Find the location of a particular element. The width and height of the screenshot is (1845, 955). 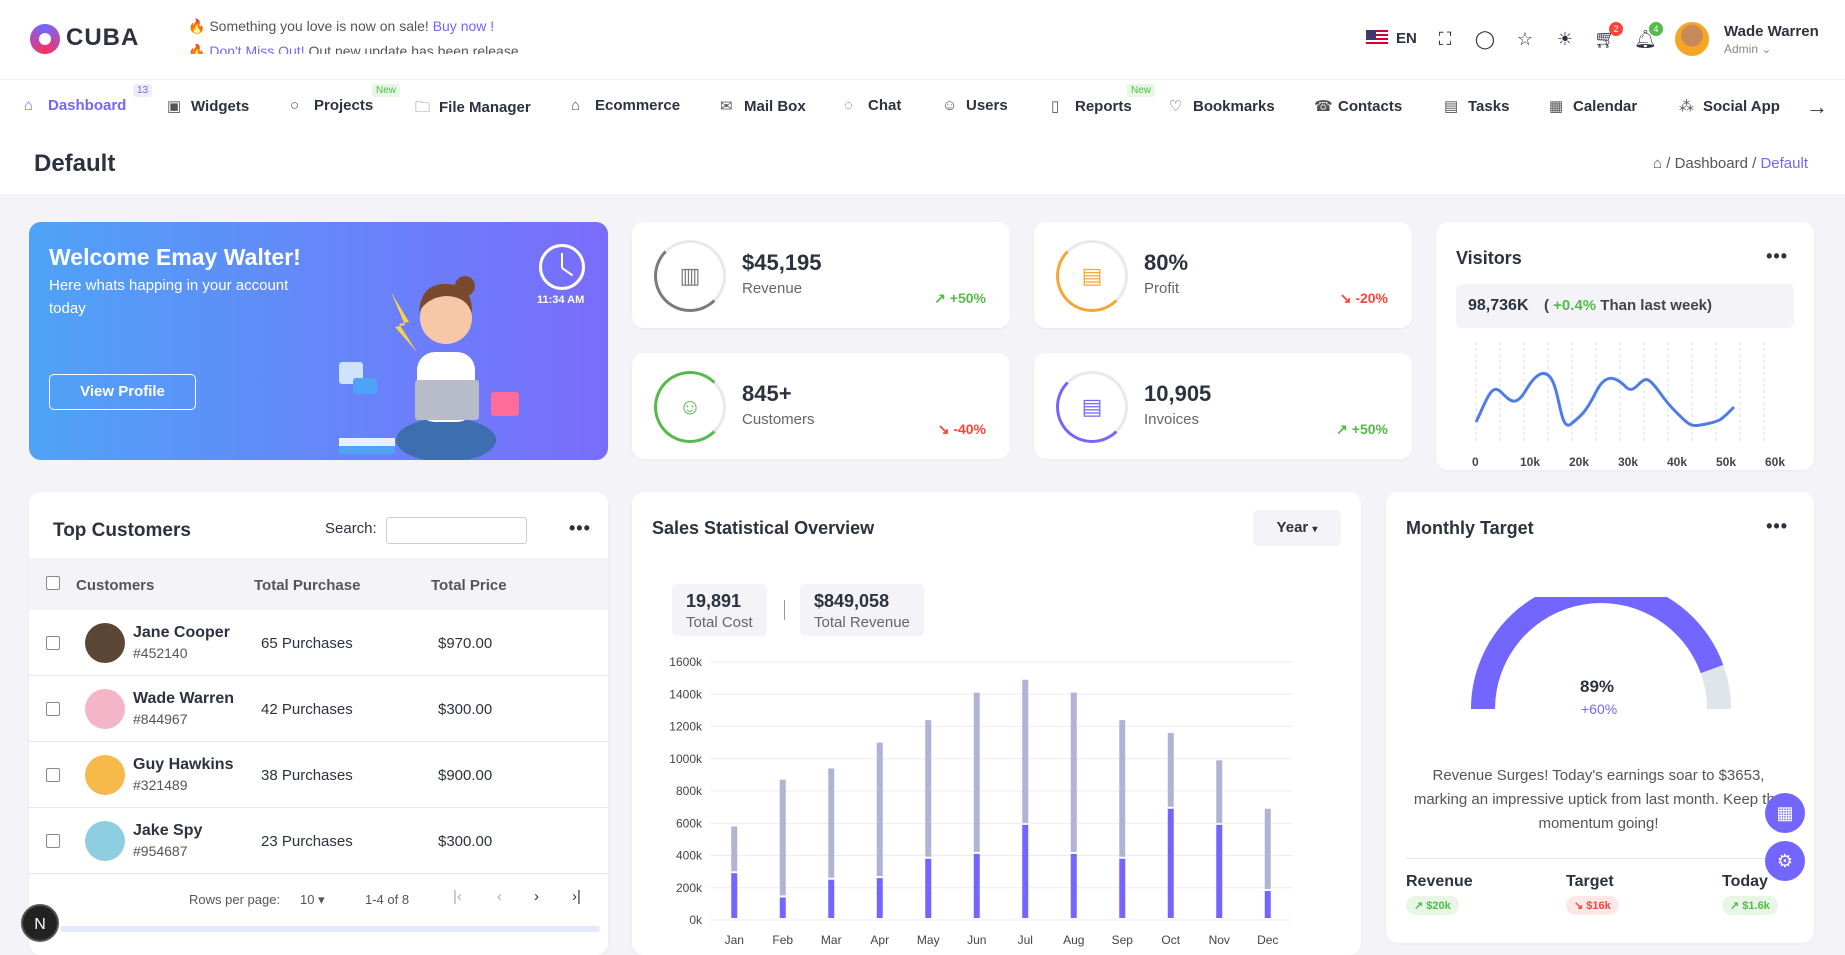

nav-social-app: ⁂ Social App is located at coordinates (1729, 106).